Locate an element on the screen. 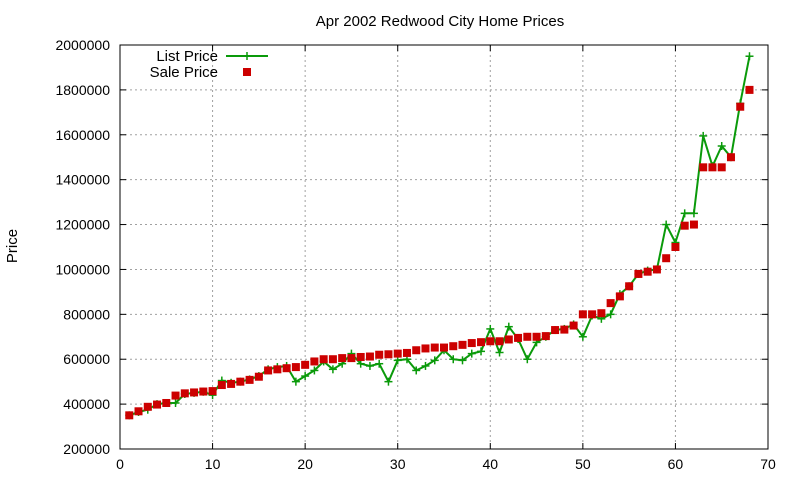 Image resolution: width=800 pixels, height=480 pixels. y-tick-label: 600000 is located at coordinates (86, 359).